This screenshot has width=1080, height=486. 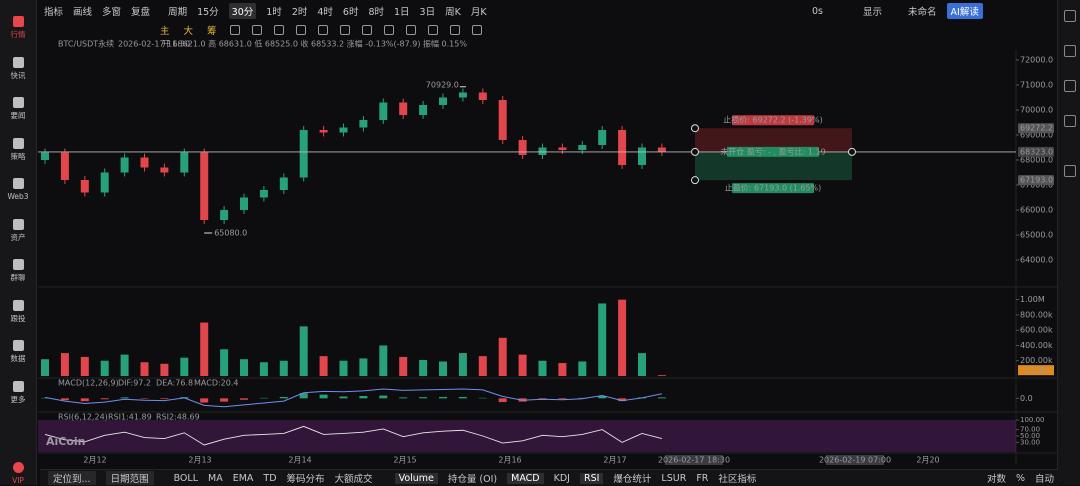 I want to click on tool-button: 主, so click(x=165, y=30).